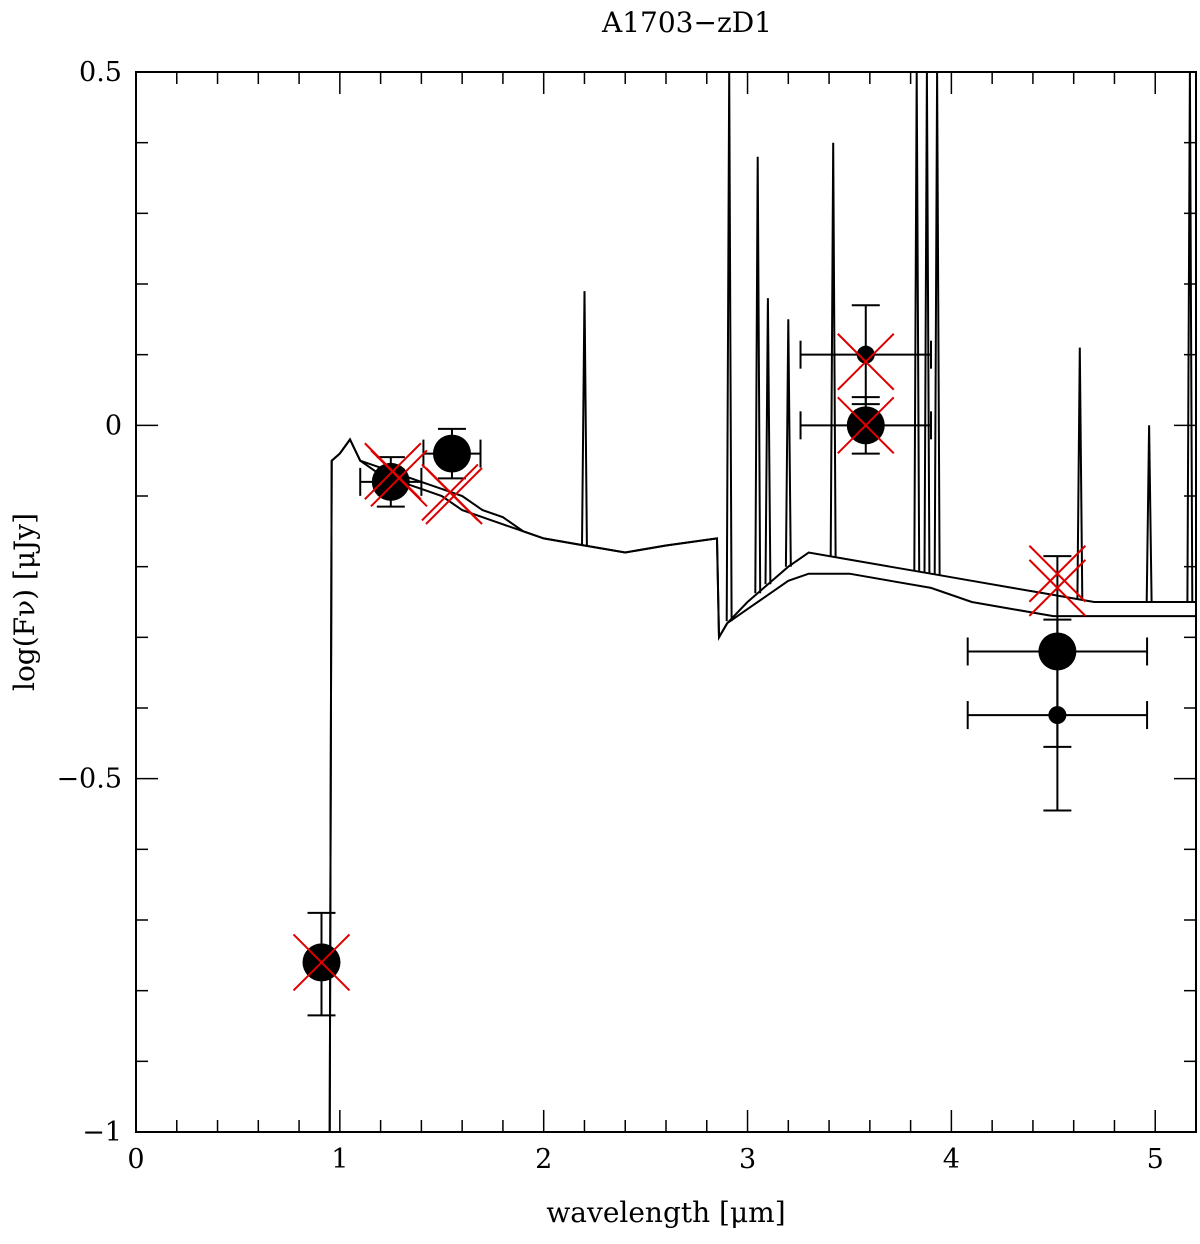 The image size is (1200, 1244). I want to click on y-tick-label: 0.5, so click(100, 72).